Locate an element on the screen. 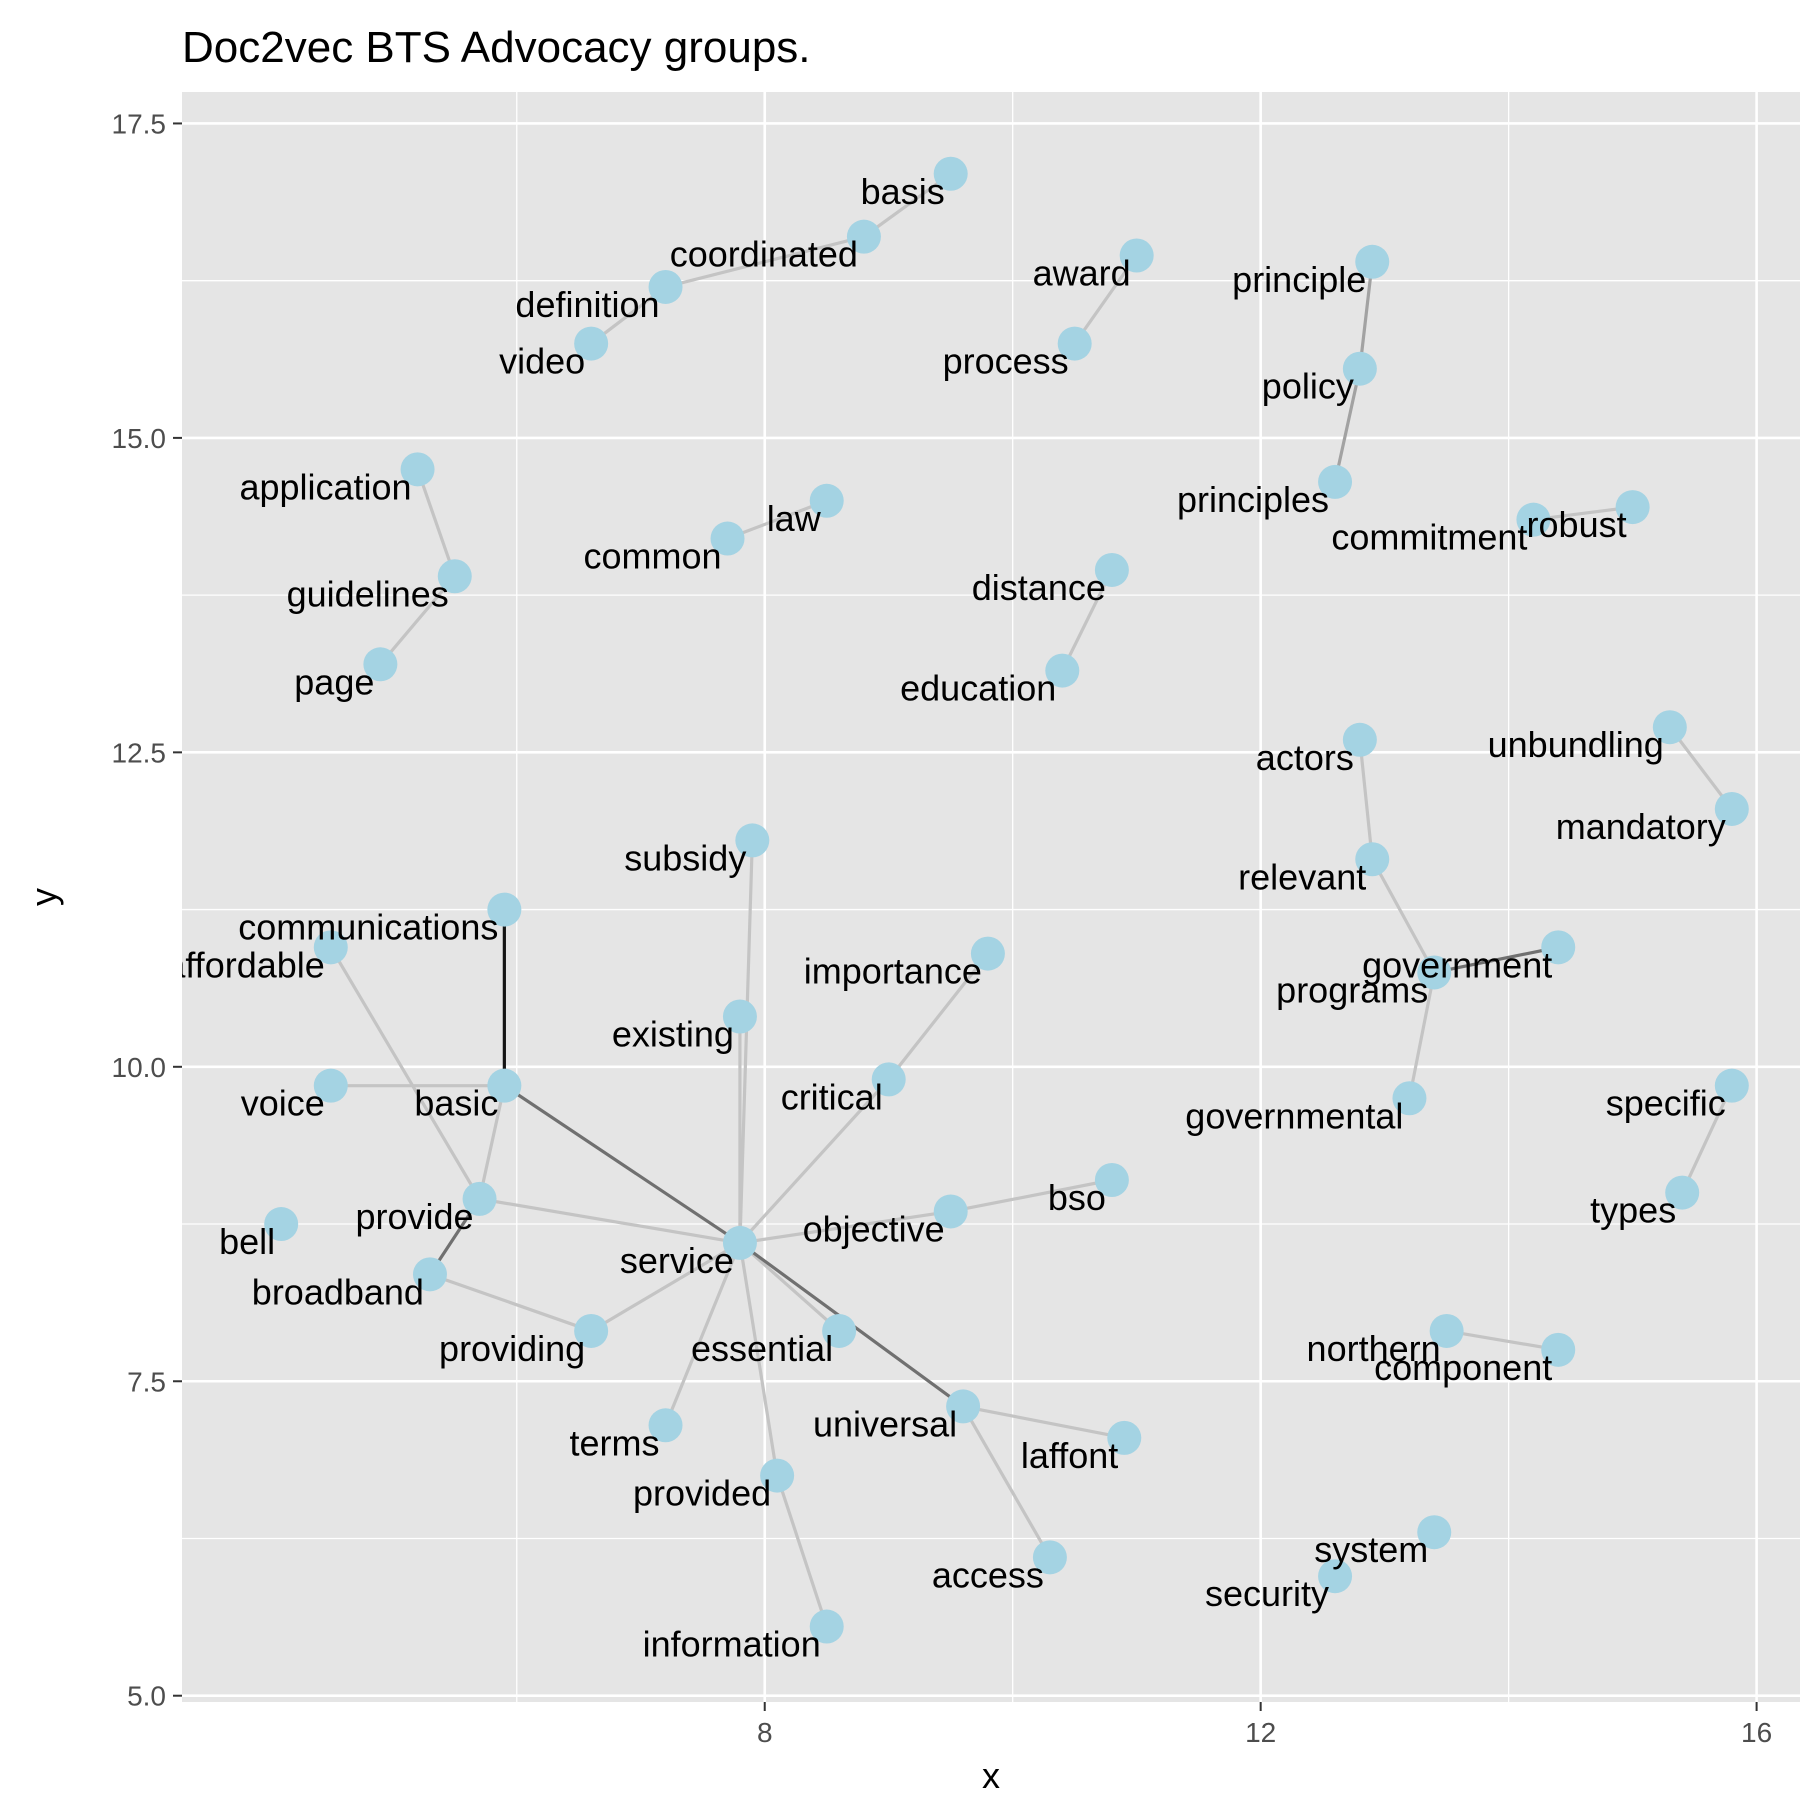  edge-unbundling-mandatory is located at coordinates (1701, 768).